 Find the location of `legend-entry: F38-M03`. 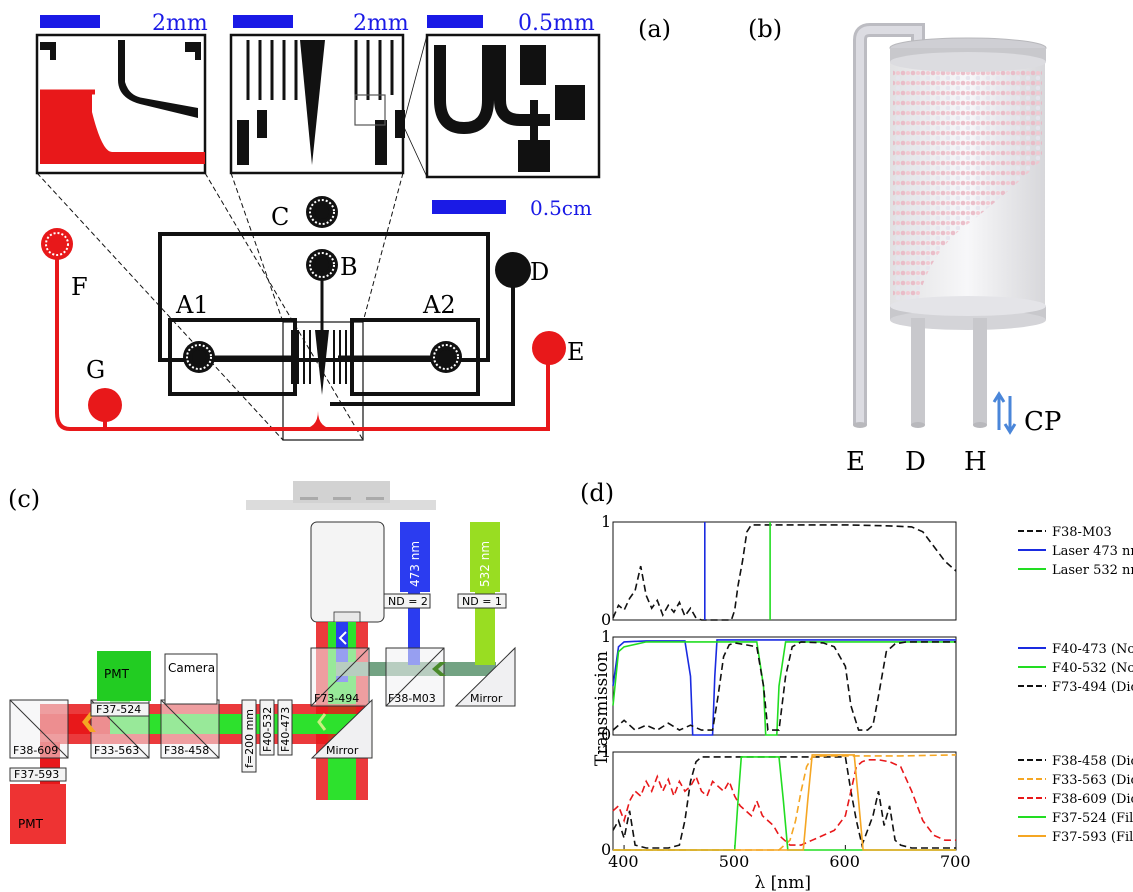

legend-entry: F38-M03 is located at coordinates (1082, 532).